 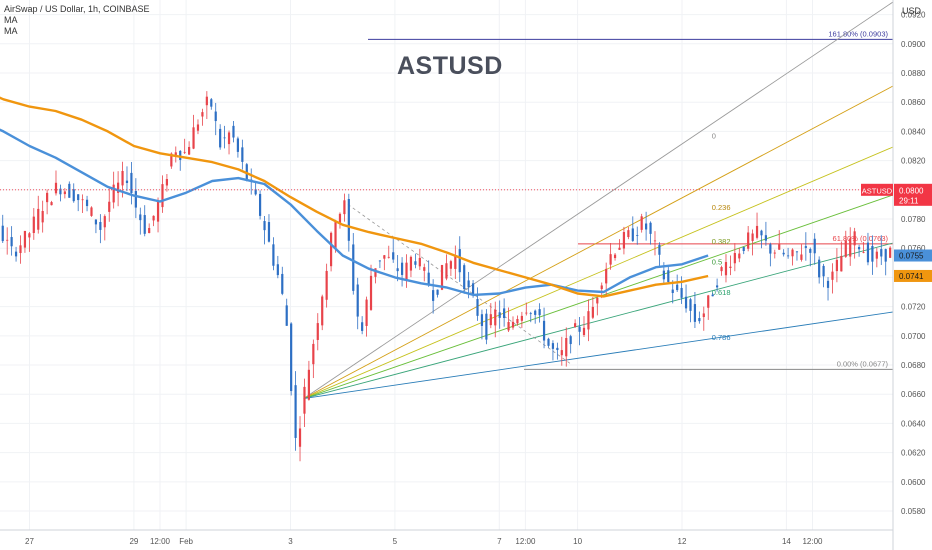 What do you see at coordinates (912, 11) in the screenshot?
I see `currency-label: USD` at bounding box center [912, 11].